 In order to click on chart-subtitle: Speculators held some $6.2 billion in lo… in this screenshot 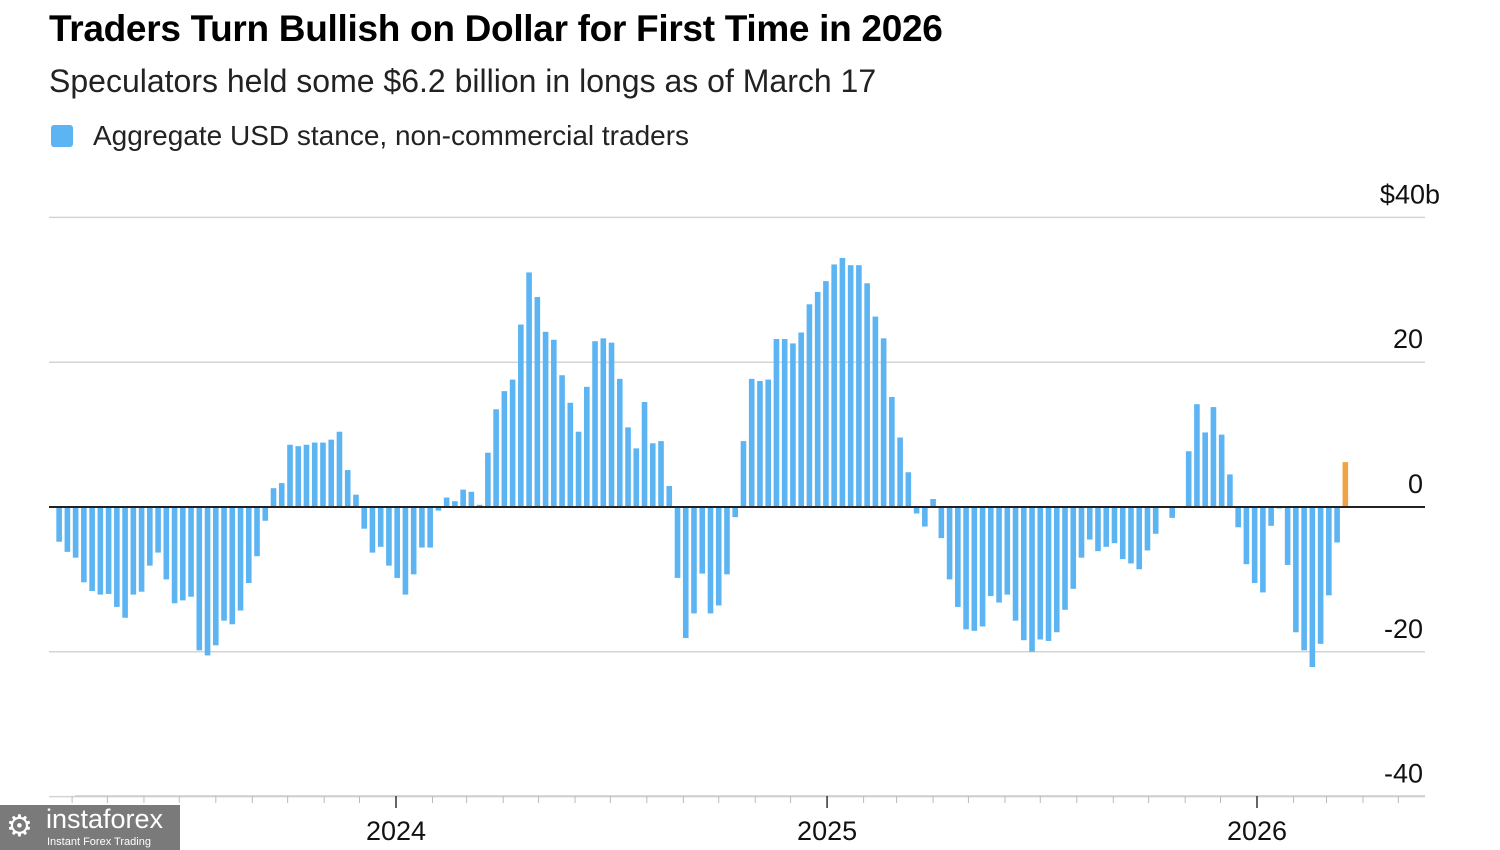, I will do `click(463, 81)`.